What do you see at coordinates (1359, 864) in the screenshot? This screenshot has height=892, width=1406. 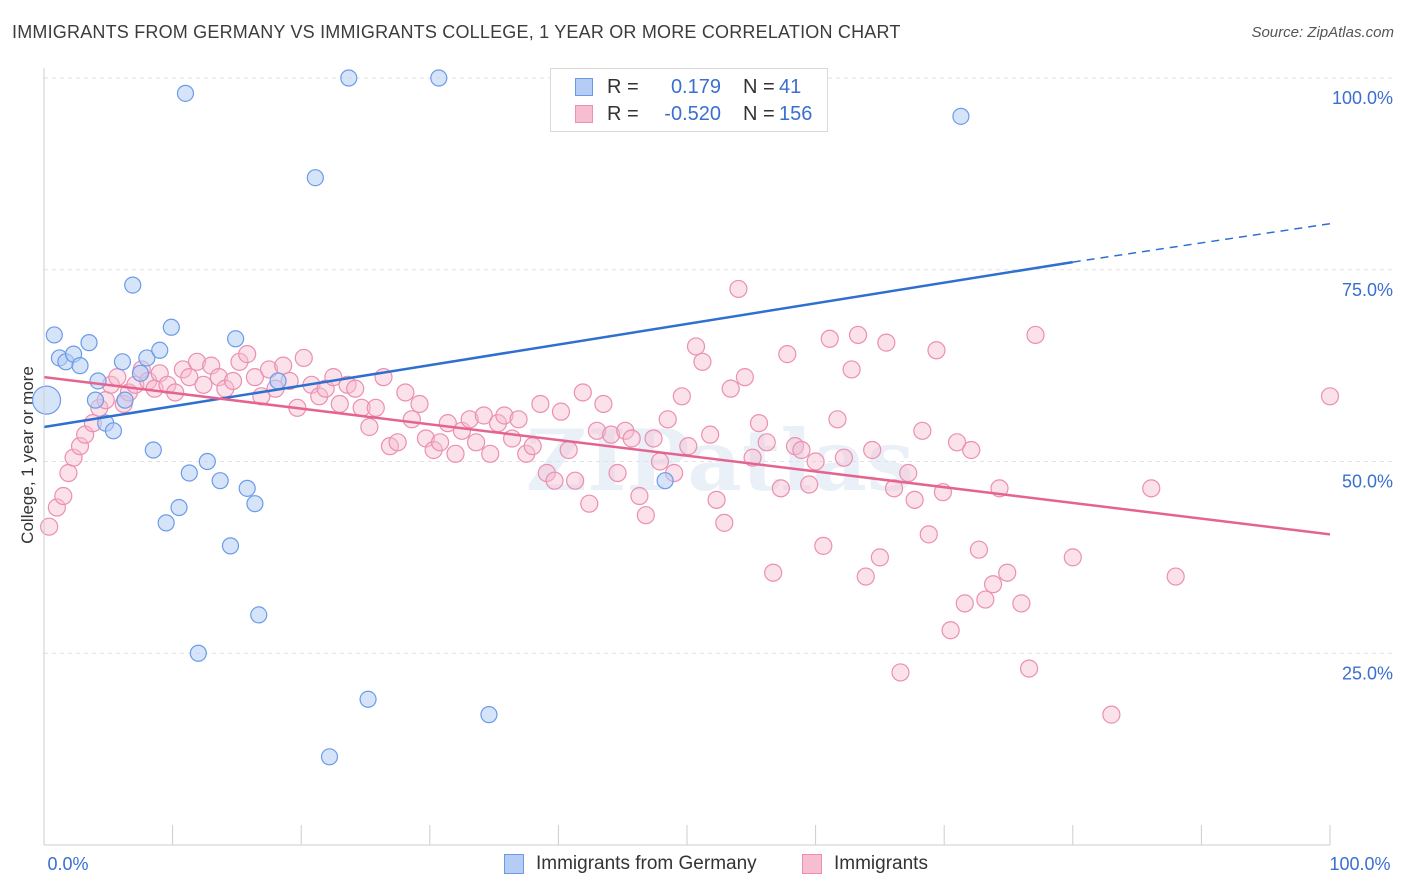 I see `x-tick-label-max: 100.0%` at bounding box center [1359, 864].